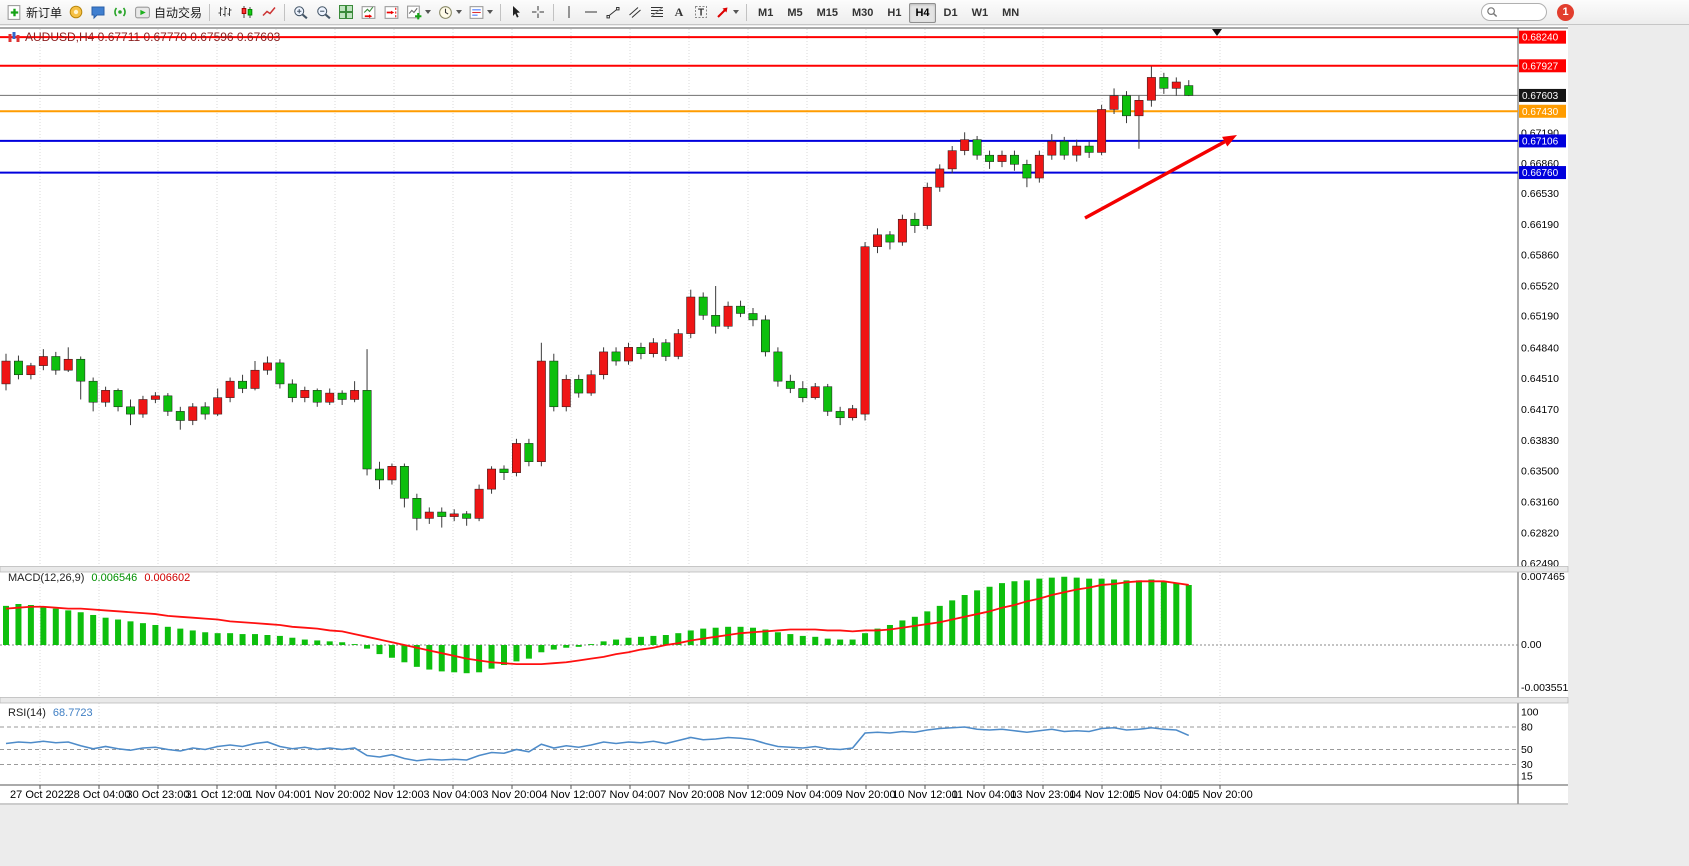  What do you see at coordinates (168, 12) in the screenshot?
I see `algo-trading-button: 自动交易` at bounding box center [168, 12].